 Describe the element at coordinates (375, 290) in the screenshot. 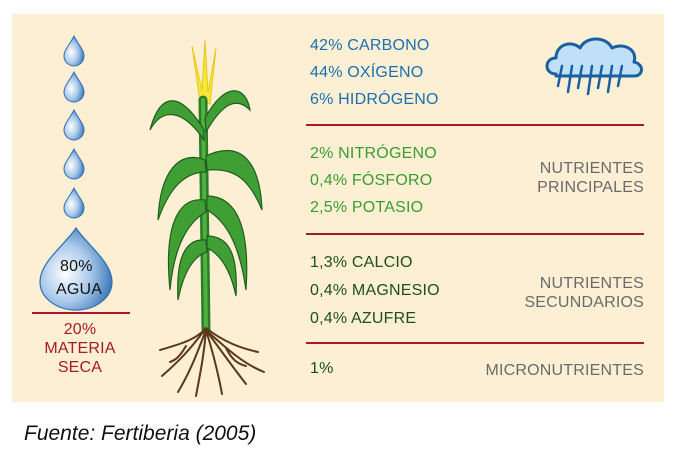

I see `secondary-nutrient-item: 0,4% MAGNESIO` at that location.